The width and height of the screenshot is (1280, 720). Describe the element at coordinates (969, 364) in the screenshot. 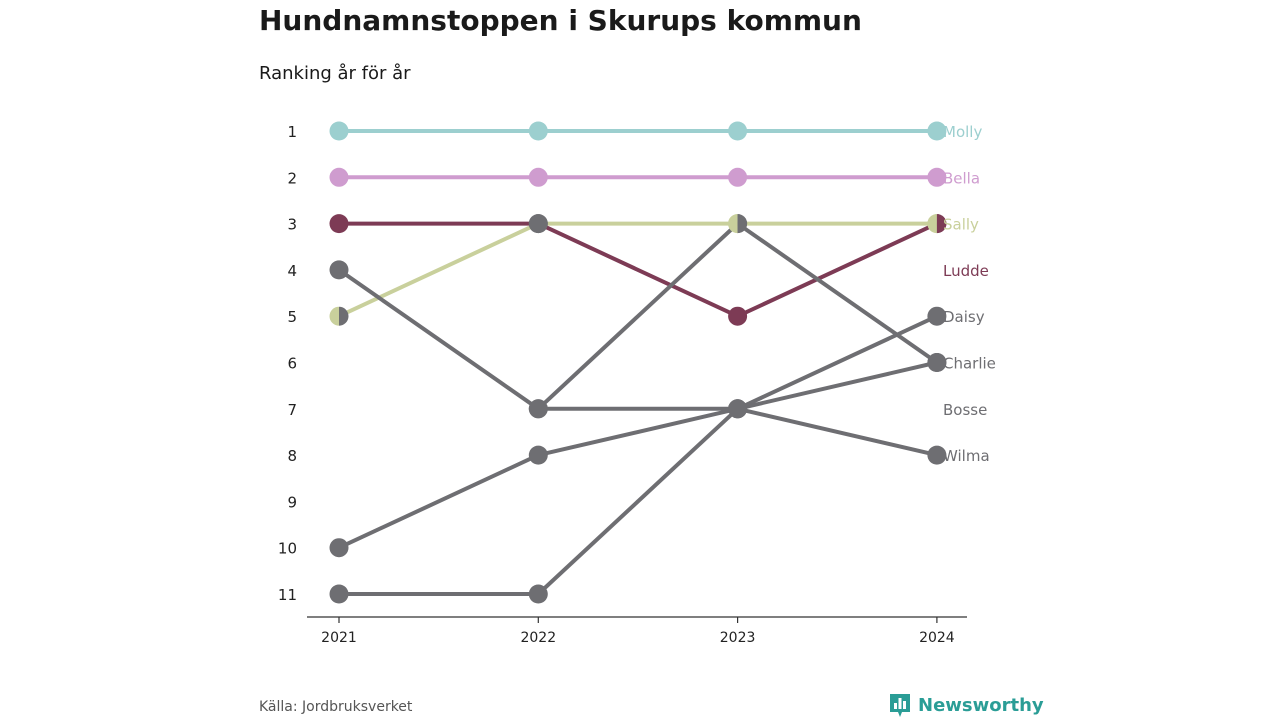

I see `series-label-charlie: Charlie` at that location.